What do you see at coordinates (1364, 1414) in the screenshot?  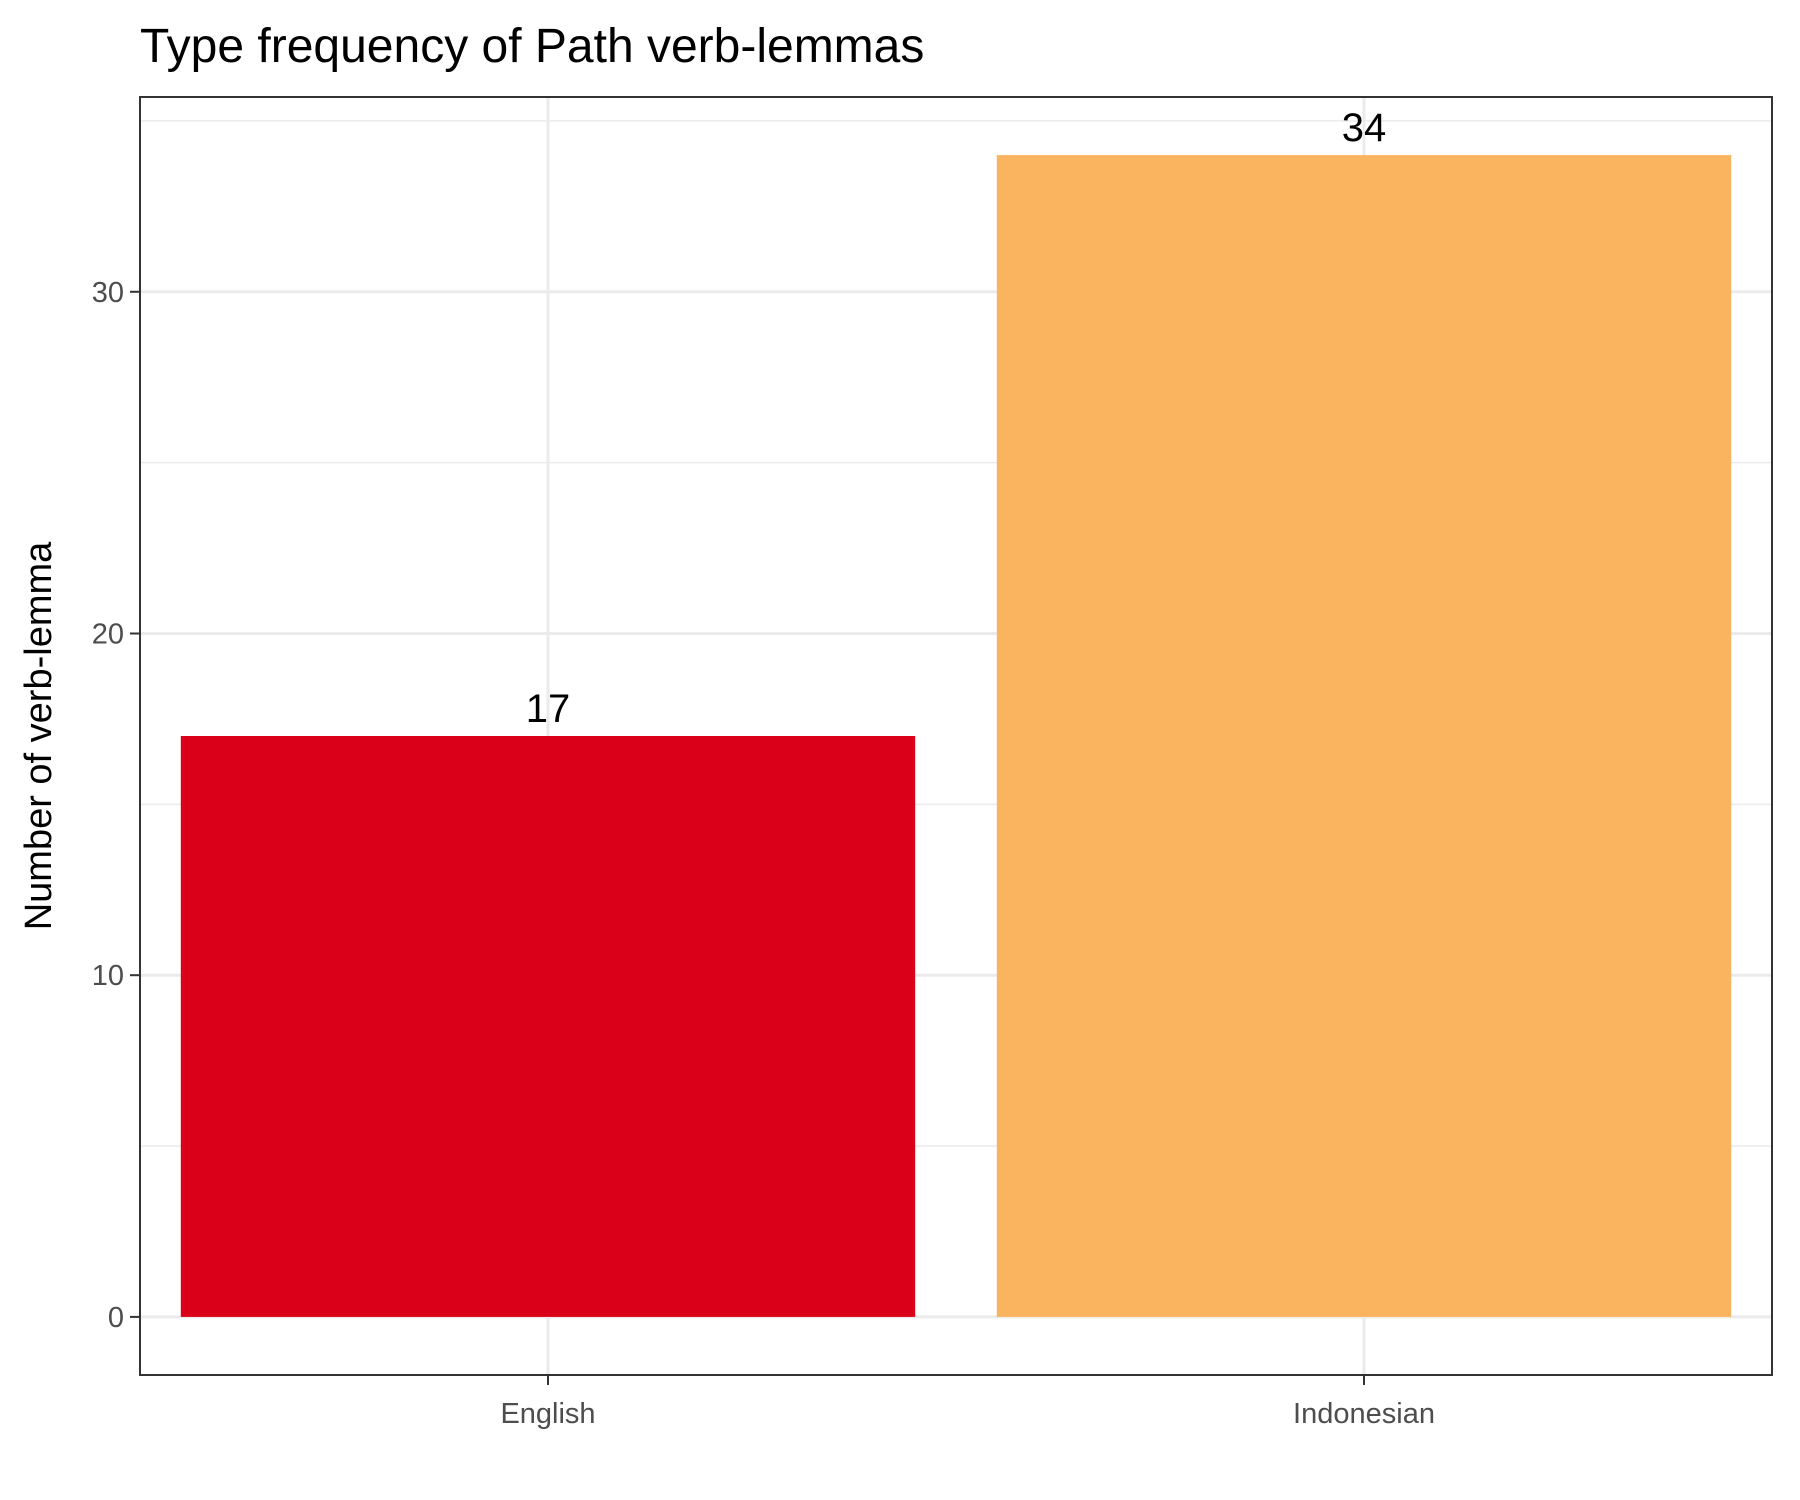 I see `x-tick-label-indonesian: Indonesian` at bounding box center [1364, 1414].